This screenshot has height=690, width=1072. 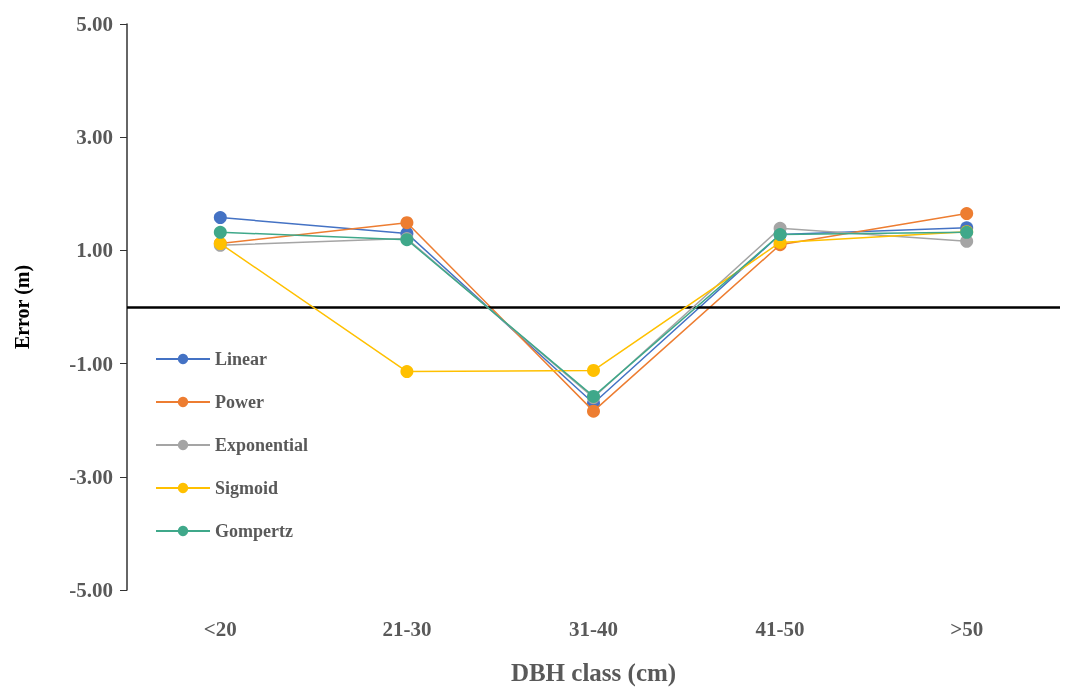 I want to click on y-tick-label: 1.00, so click(x=94, y=250).